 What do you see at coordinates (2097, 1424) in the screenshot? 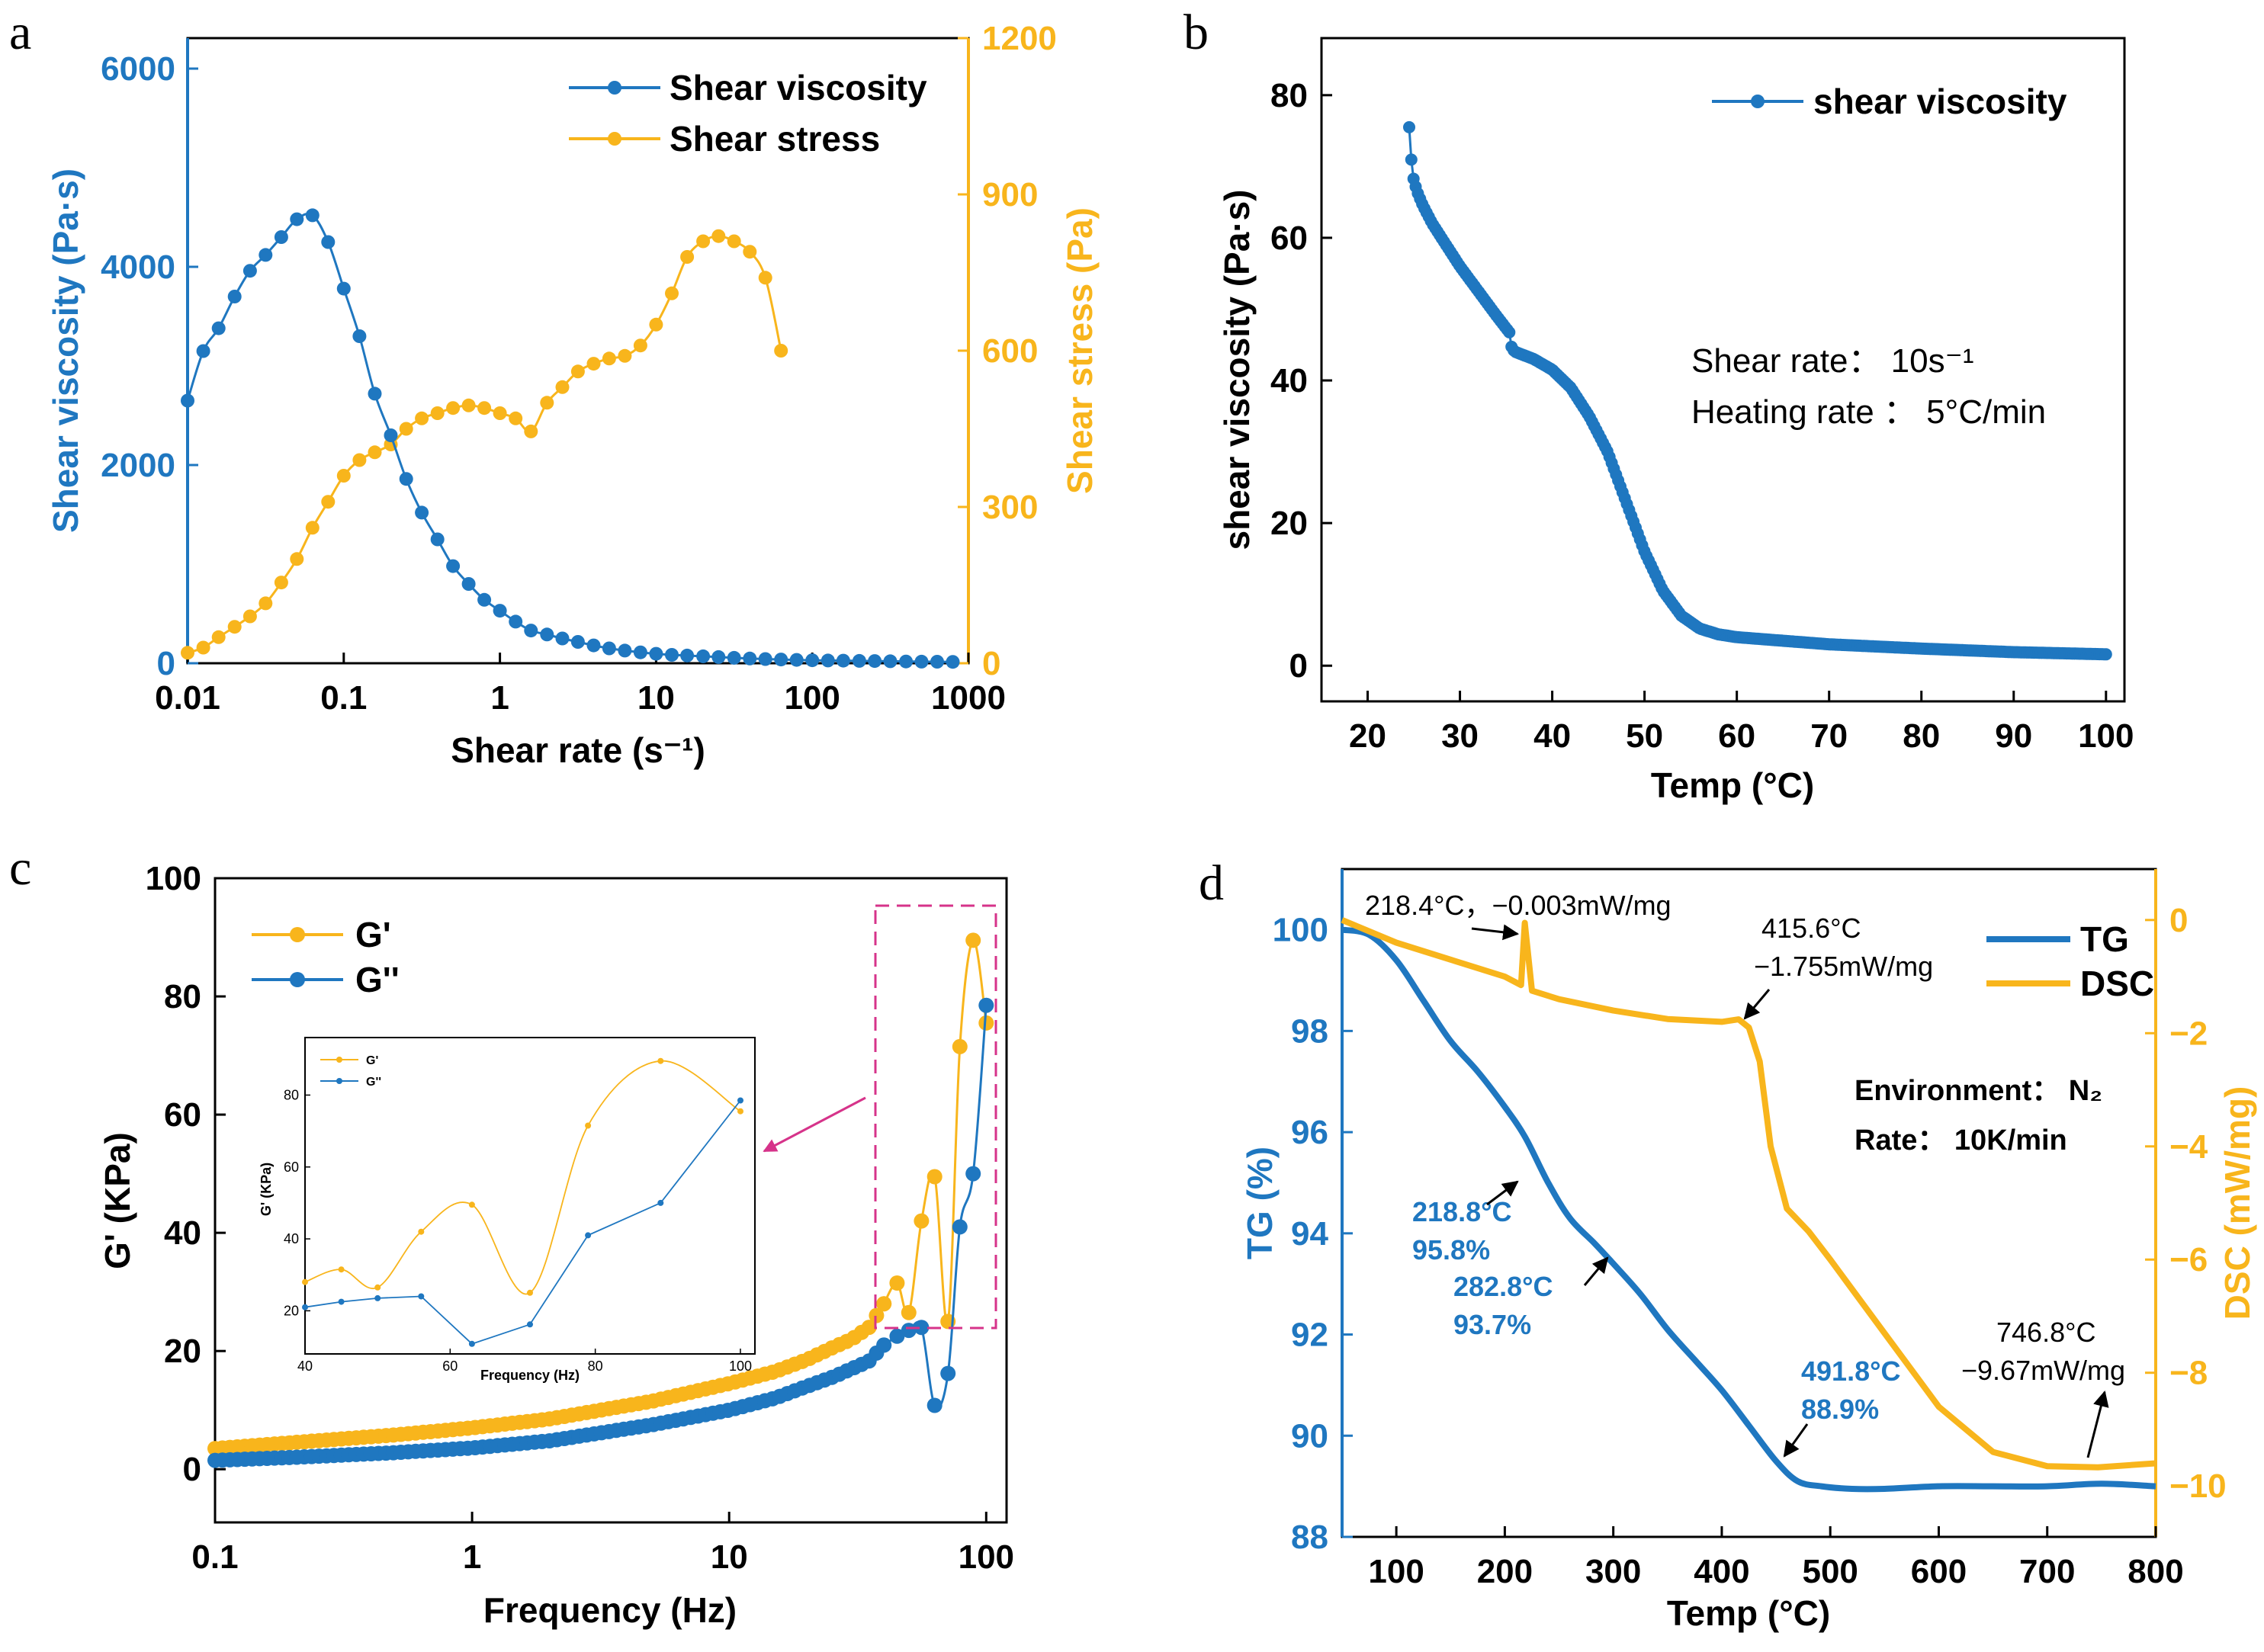
I see `panel-d-arrow-dsc-end` at bounding box center [2097, 1424].